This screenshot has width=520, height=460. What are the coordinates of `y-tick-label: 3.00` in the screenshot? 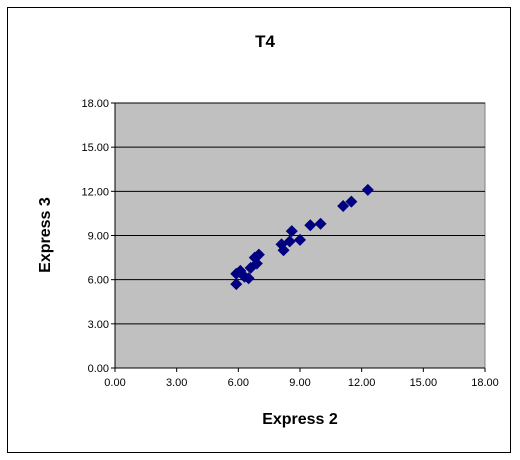 It's located at (98, 325).